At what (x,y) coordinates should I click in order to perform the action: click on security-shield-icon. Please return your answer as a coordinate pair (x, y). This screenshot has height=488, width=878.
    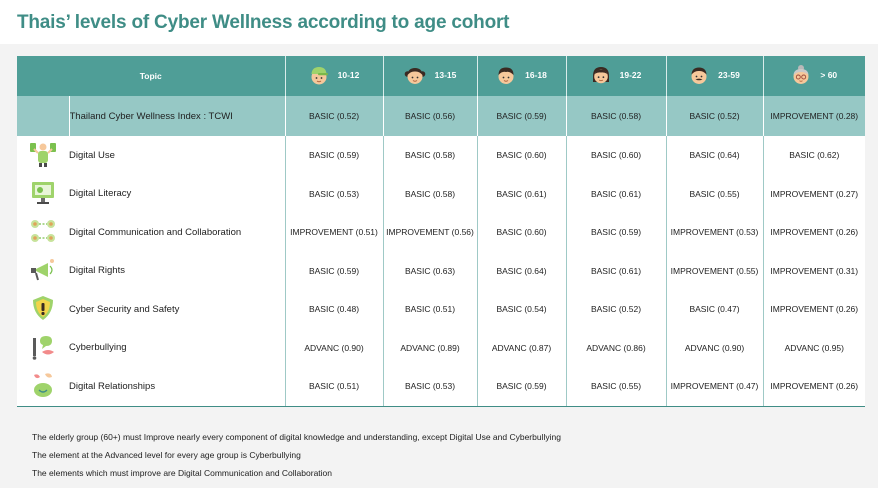
    Looking at the image, I should click on (43, 308).